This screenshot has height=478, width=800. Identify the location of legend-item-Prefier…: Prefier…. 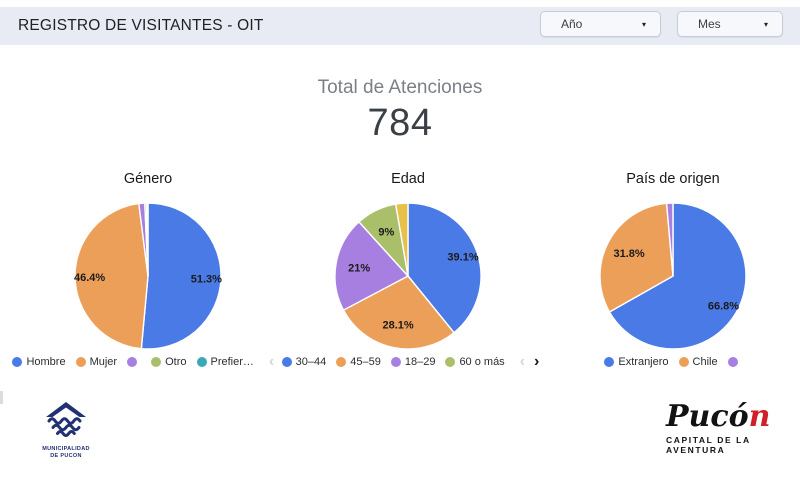
(225, 362).